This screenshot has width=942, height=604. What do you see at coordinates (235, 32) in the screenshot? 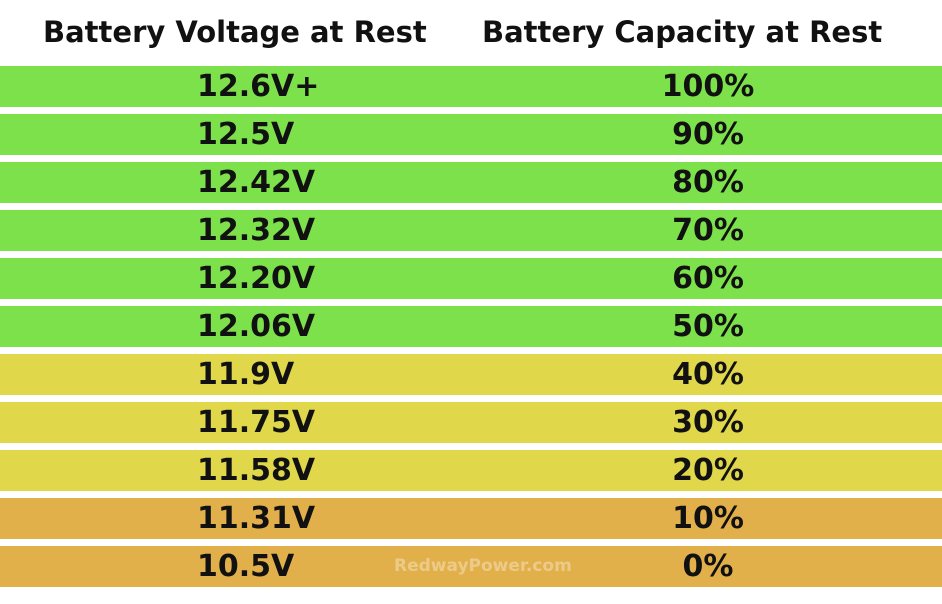
I see `voltage-column-header: Battery Voltage at Rest` at bounding box center [235, 32].